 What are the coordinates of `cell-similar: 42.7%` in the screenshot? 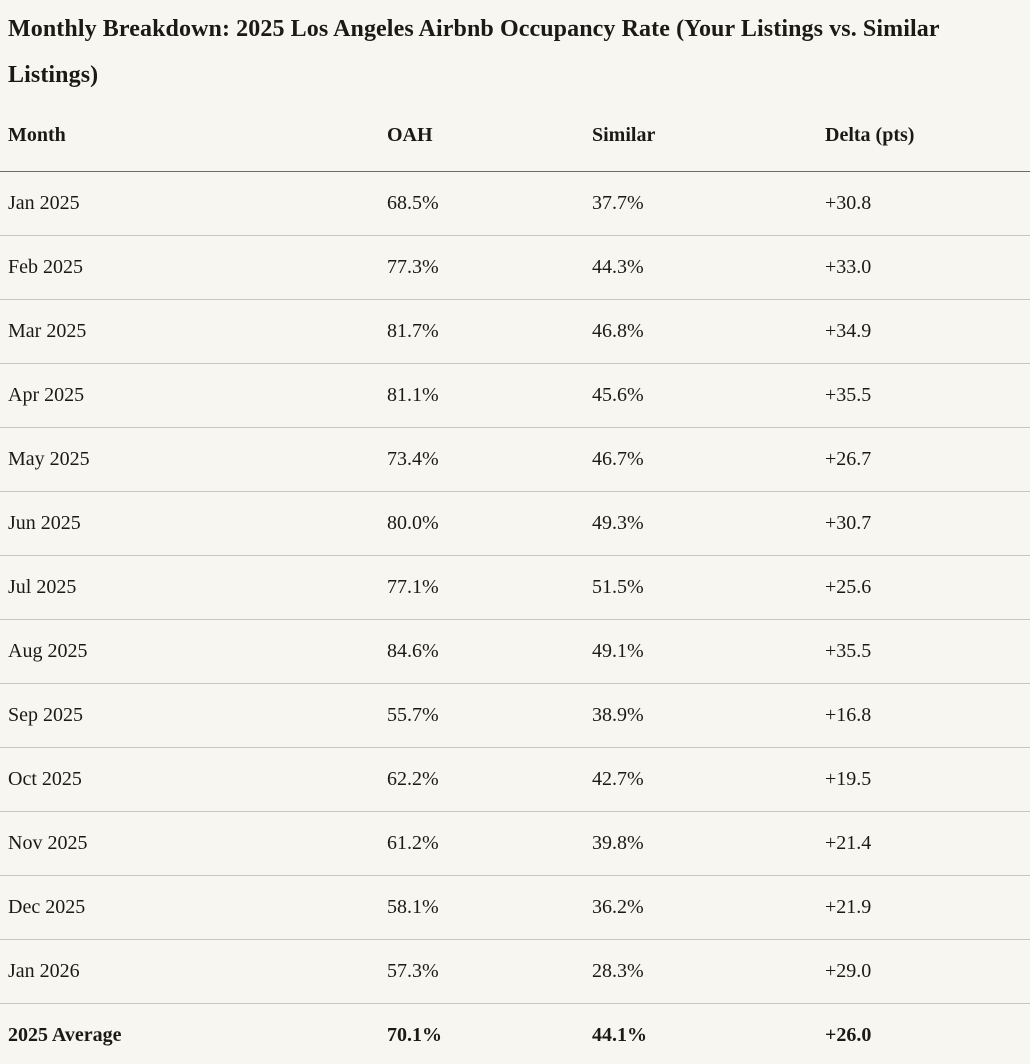 It's located at (708, 779).